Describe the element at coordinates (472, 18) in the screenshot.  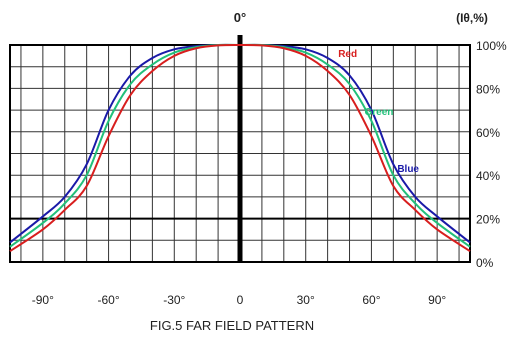
I see `y-unit-label: (Iθ,%)` at that location.